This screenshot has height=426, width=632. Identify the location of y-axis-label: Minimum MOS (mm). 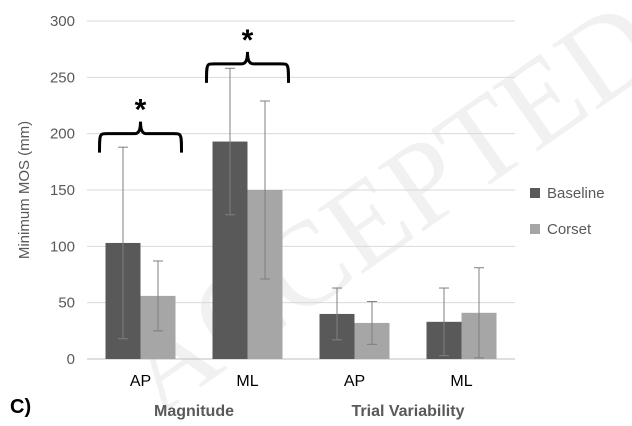
(24, 190).